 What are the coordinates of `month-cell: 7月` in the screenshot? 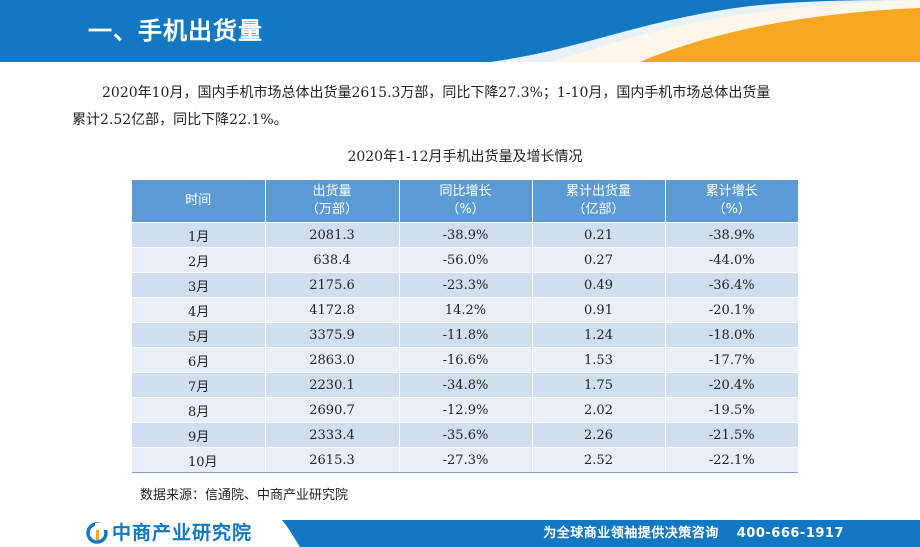 It's located at (199, 385).